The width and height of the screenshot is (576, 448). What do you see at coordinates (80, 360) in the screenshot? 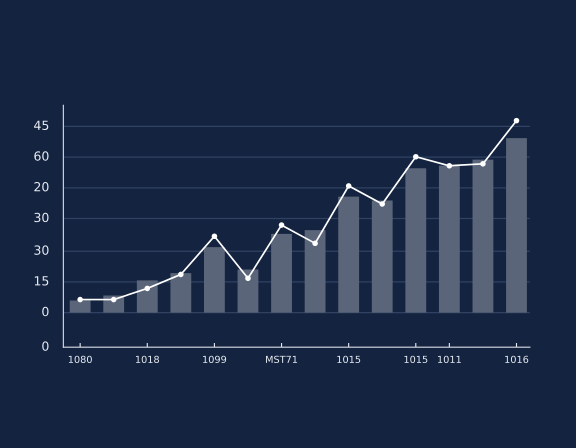
I see `x-tick-label: 1080` at bounding box center [80, 360].